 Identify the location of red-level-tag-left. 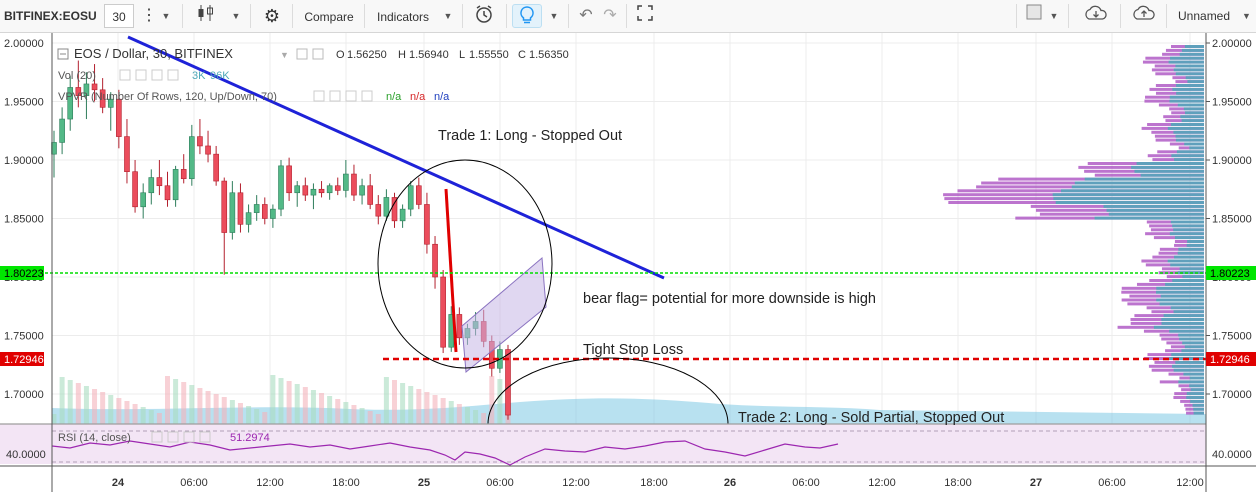
(22, 359).